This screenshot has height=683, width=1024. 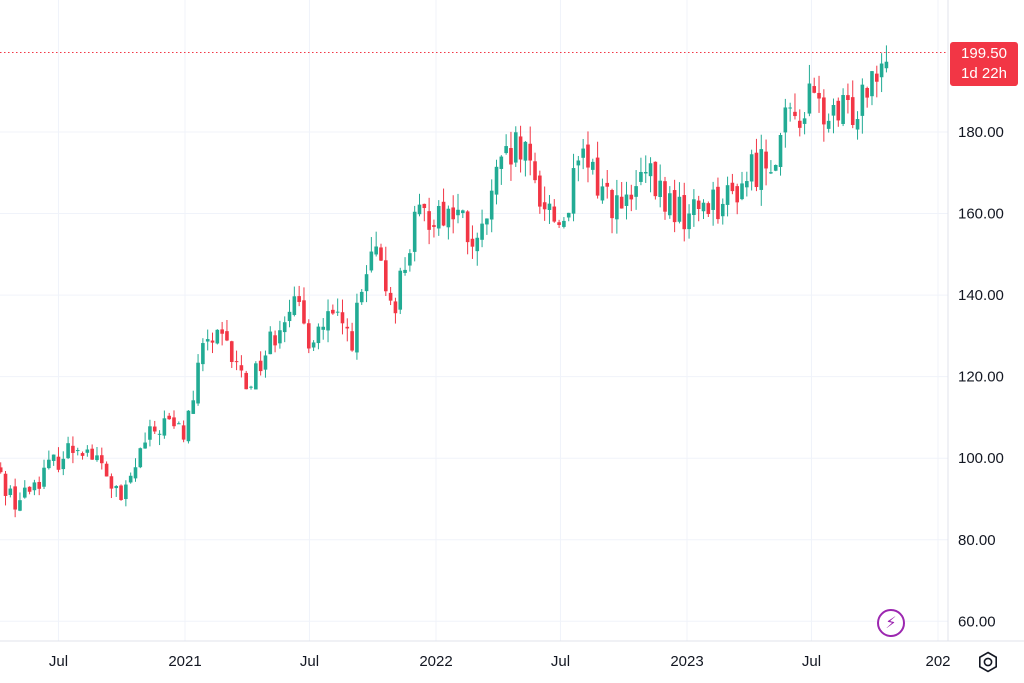 What do you see at coordinates (184, 661) in the screenshot?
I see `x-tick-label: 2021` at bounding box center [184, 661].